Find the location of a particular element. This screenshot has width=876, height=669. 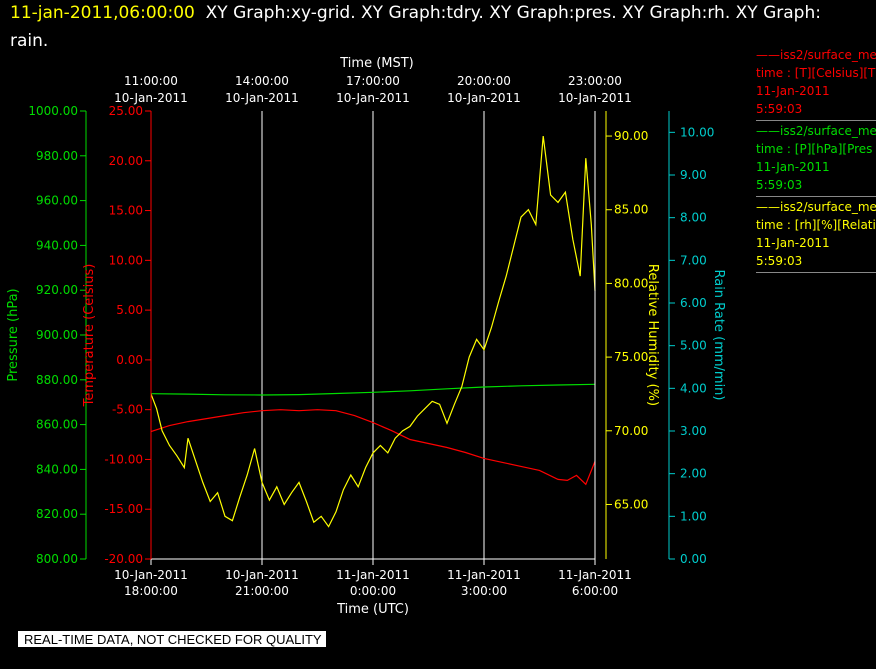

pressure-tick-label: 980.00 is located at coordinates (57, 156).